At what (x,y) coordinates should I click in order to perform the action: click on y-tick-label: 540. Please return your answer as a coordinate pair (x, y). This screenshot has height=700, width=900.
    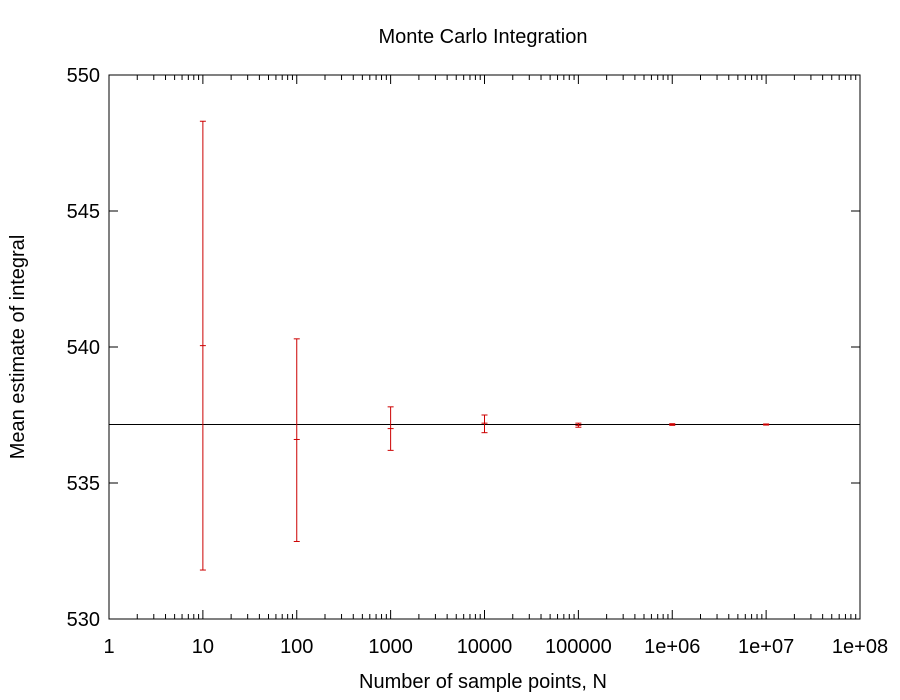
    Looking at the image, I should click on (83, 348).